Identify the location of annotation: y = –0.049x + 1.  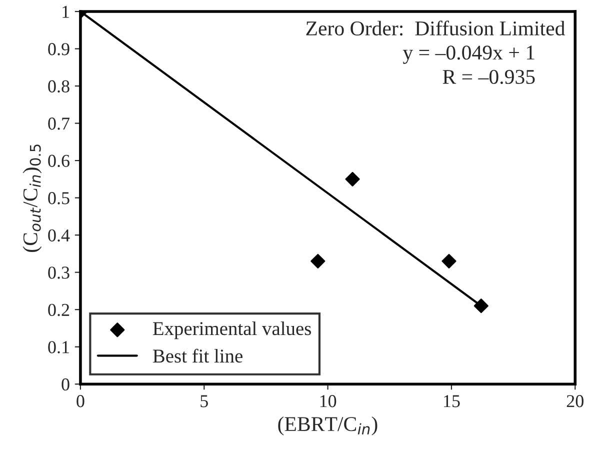
(468, 55).